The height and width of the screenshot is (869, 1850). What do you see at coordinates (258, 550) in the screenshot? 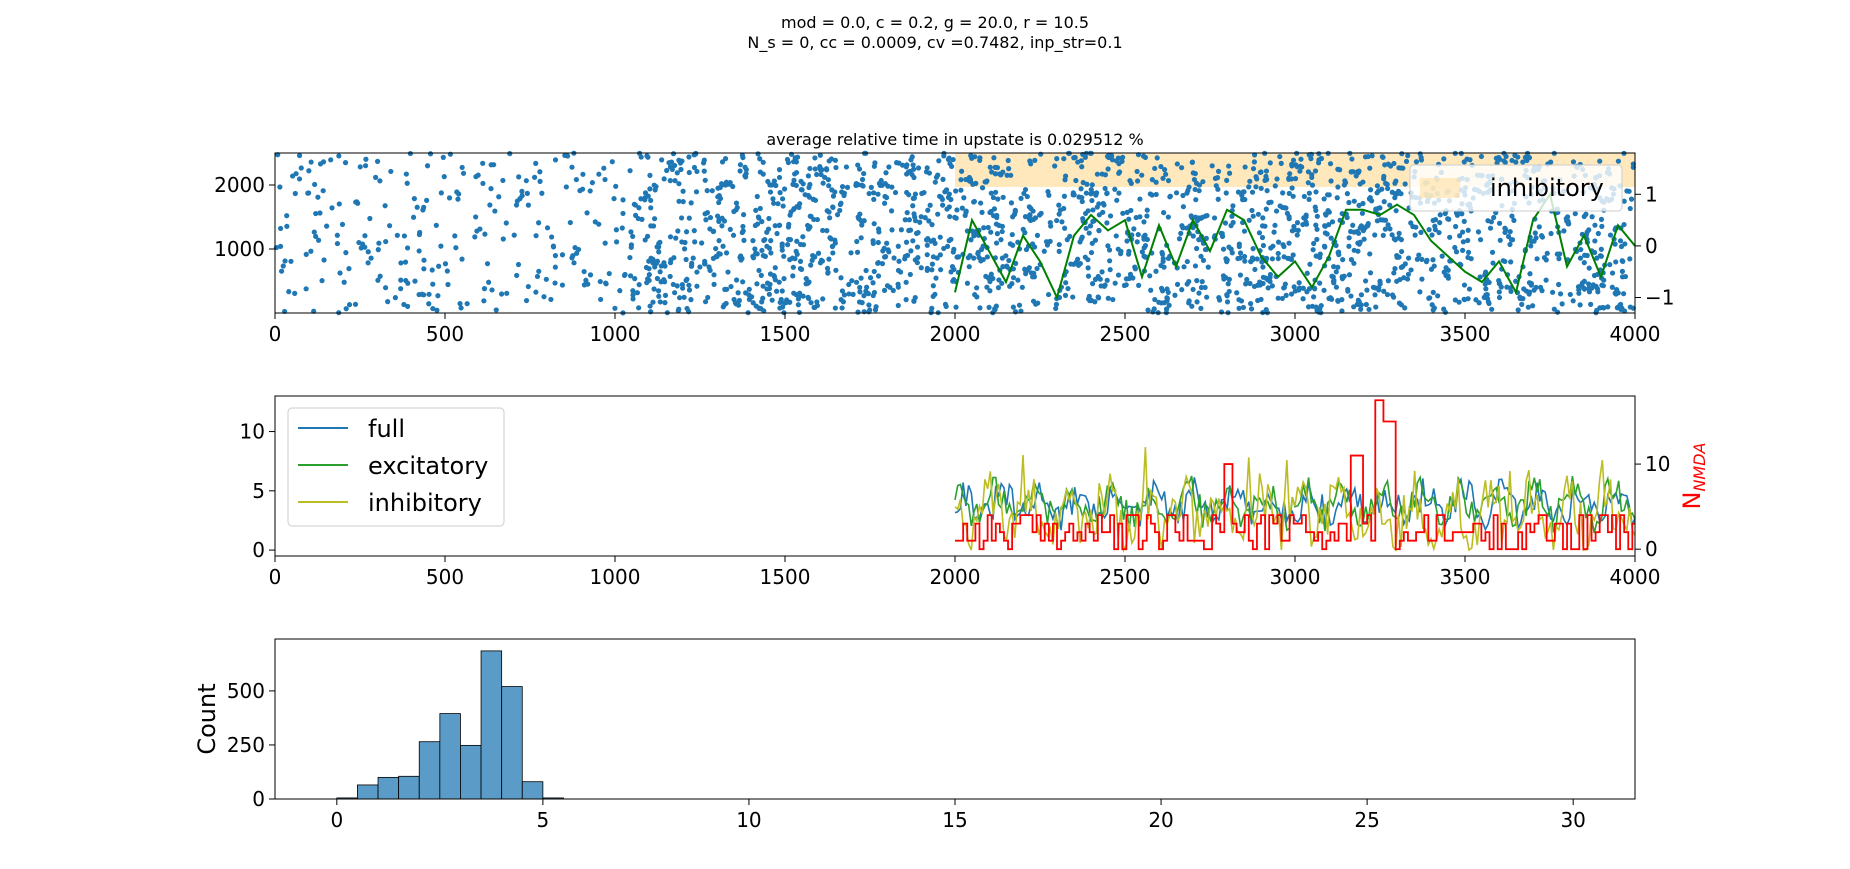
I see `y-tick-label: 0` at bounding box center [258, 550].